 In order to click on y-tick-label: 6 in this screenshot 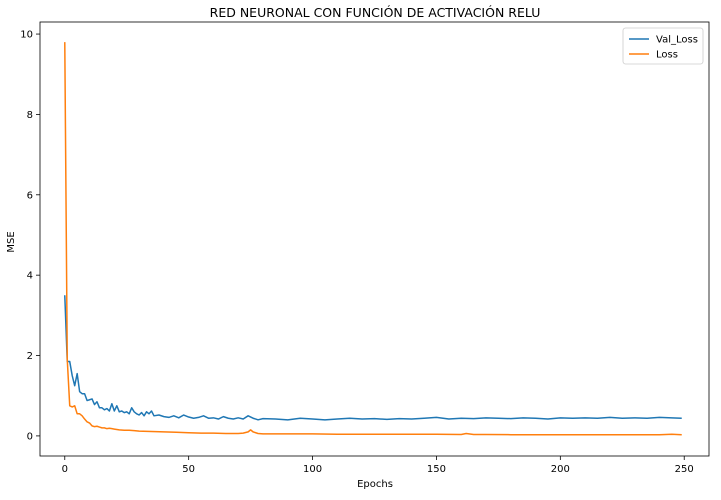, I will do `click(30, 195)`.